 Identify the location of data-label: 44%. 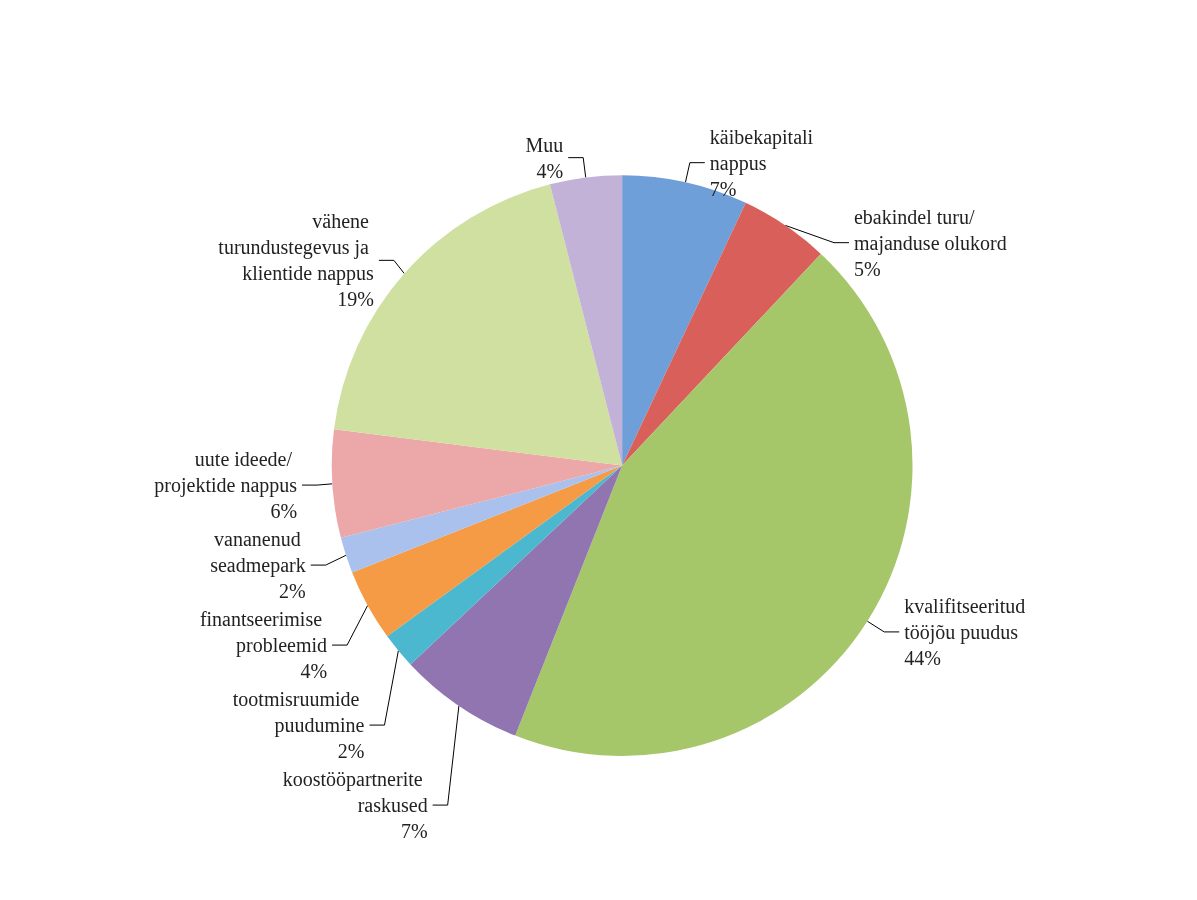
(922, 657).